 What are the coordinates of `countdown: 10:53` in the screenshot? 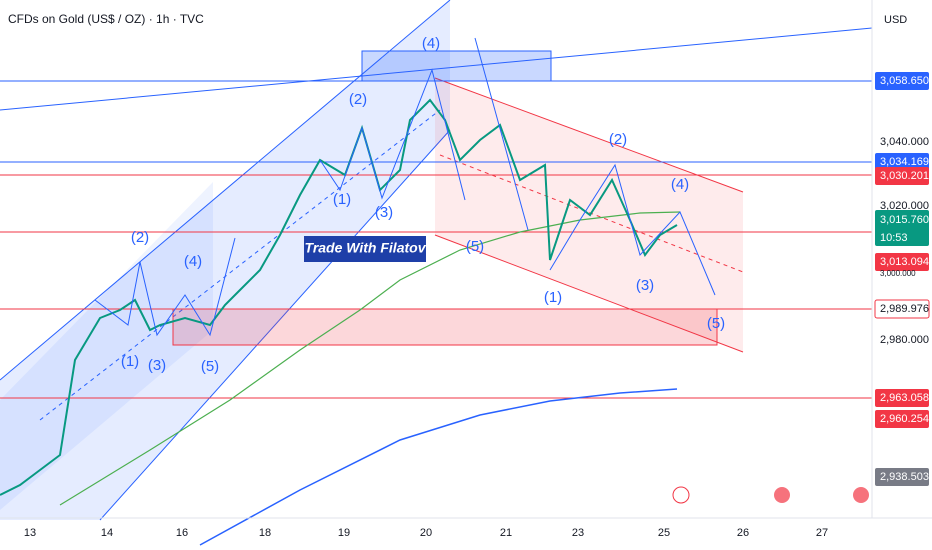 It's located at (894, 238).